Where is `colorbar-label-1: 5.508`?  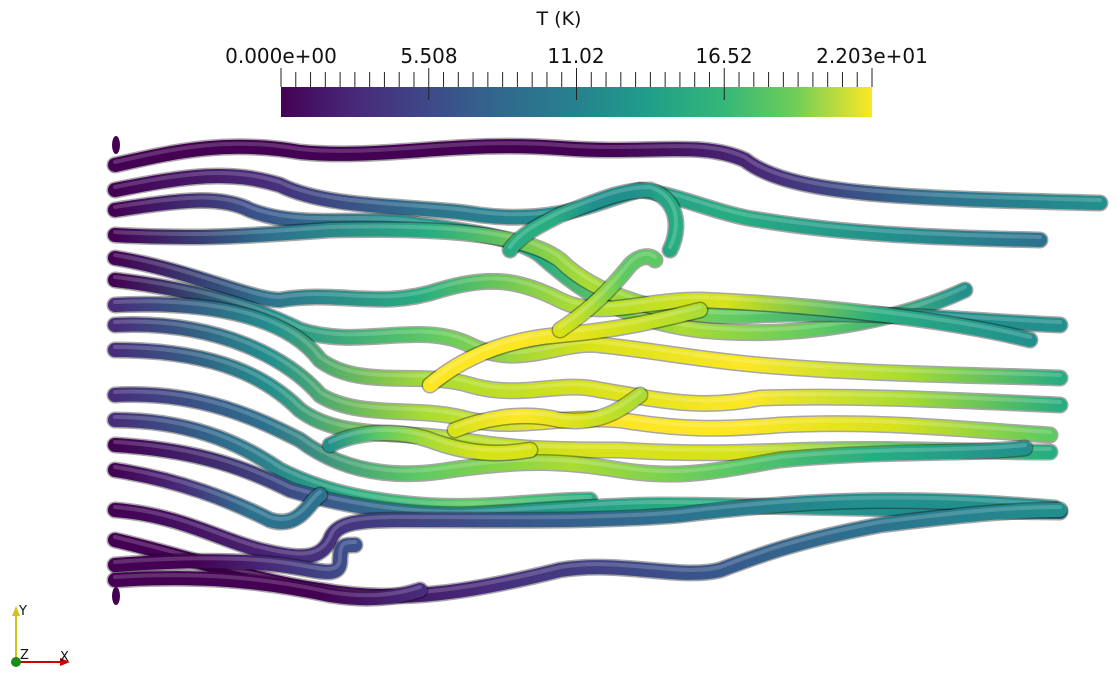
colorbar-label-1: 5.508 is located at coordinates (429, 56).